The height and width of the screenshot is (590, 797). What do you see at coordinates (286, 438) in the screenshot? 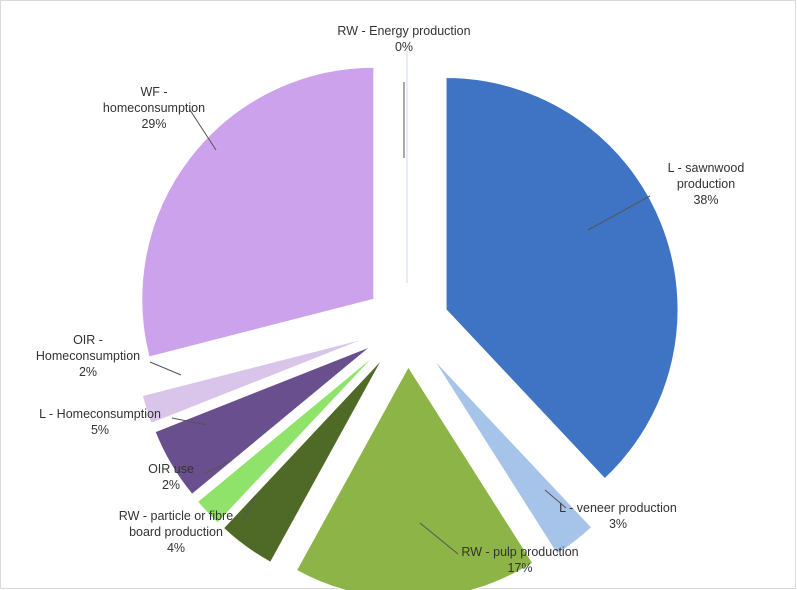
I see `slice-oir-use` at bounding box center [286, 438].